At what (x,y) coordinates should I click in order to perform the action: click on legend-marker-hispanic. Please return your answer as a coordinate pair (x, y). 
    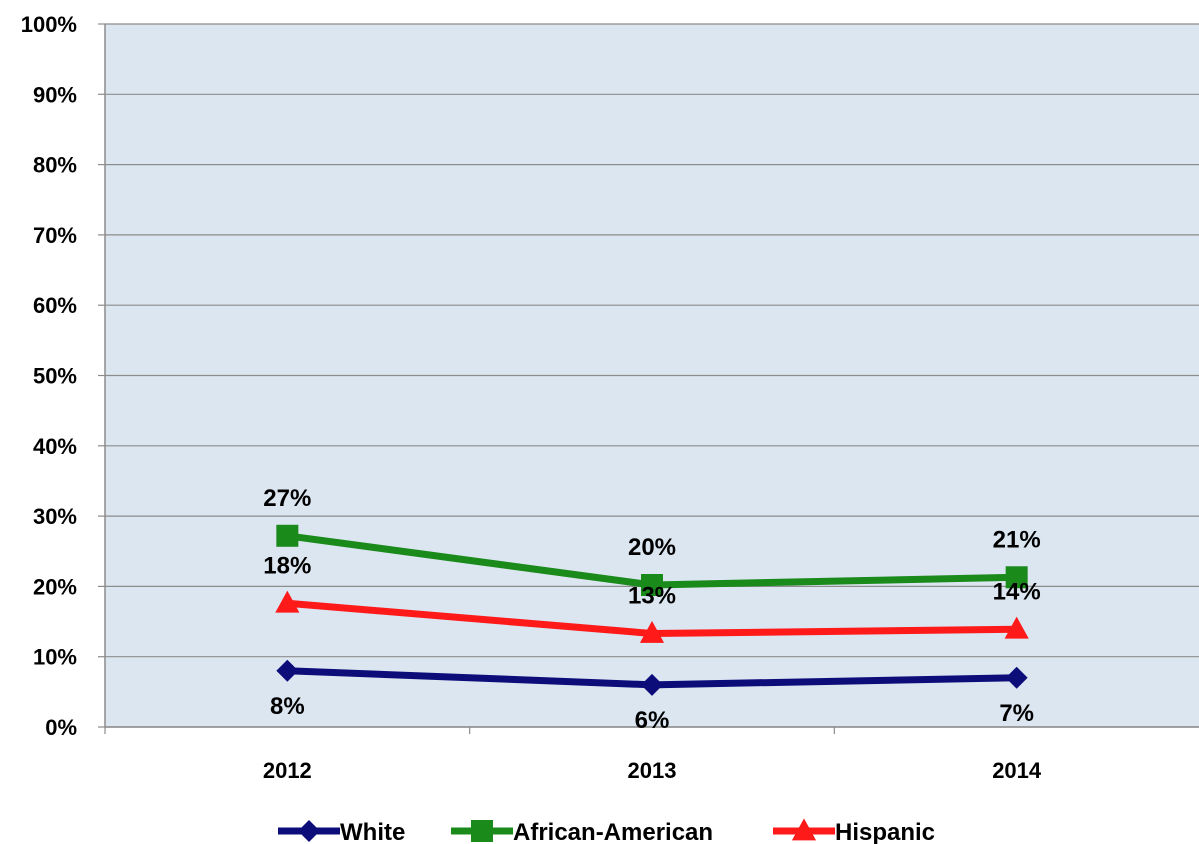
    Looking at the image, I should click on (804, 829).